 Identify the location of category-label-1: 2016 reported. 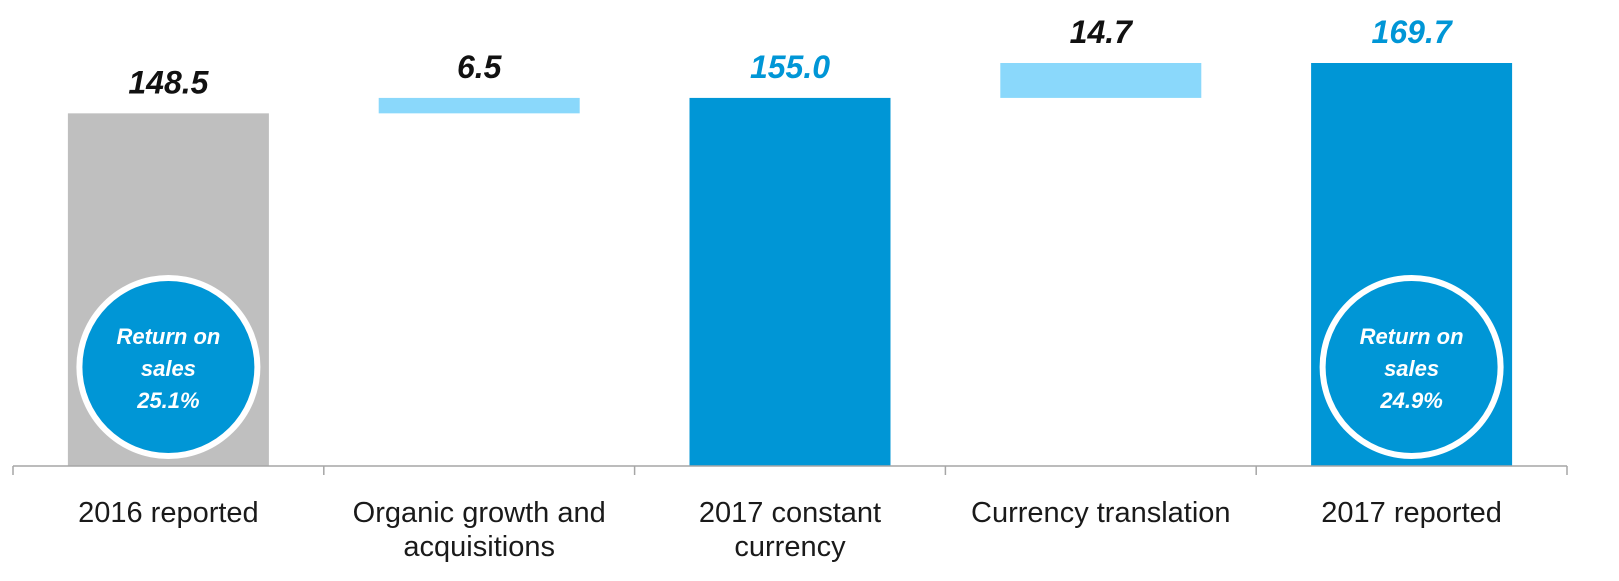
(168, 513).